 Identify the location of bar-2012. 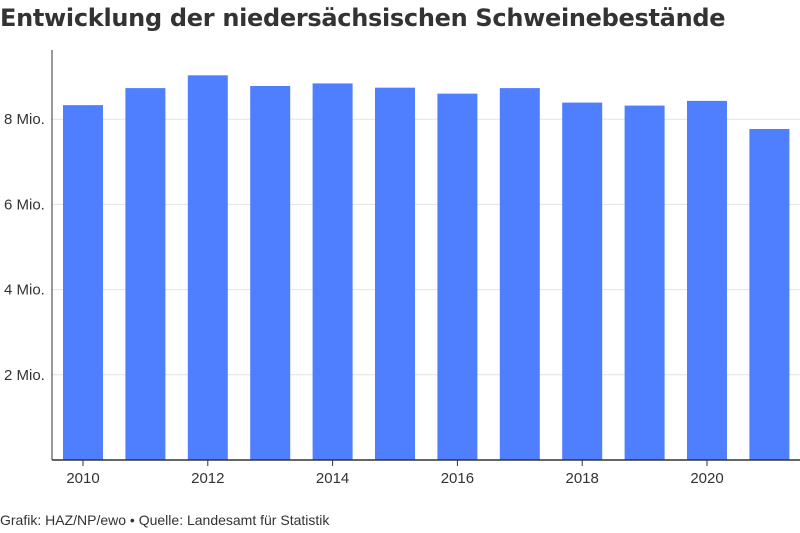
(207, 268).